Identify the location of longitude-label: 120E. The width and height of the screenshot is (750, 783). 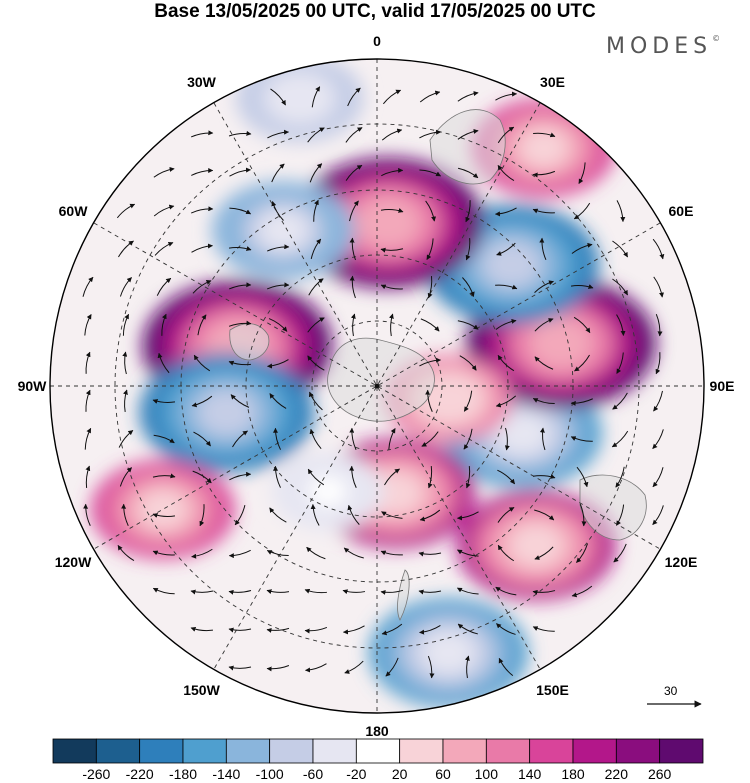
(681, 561).